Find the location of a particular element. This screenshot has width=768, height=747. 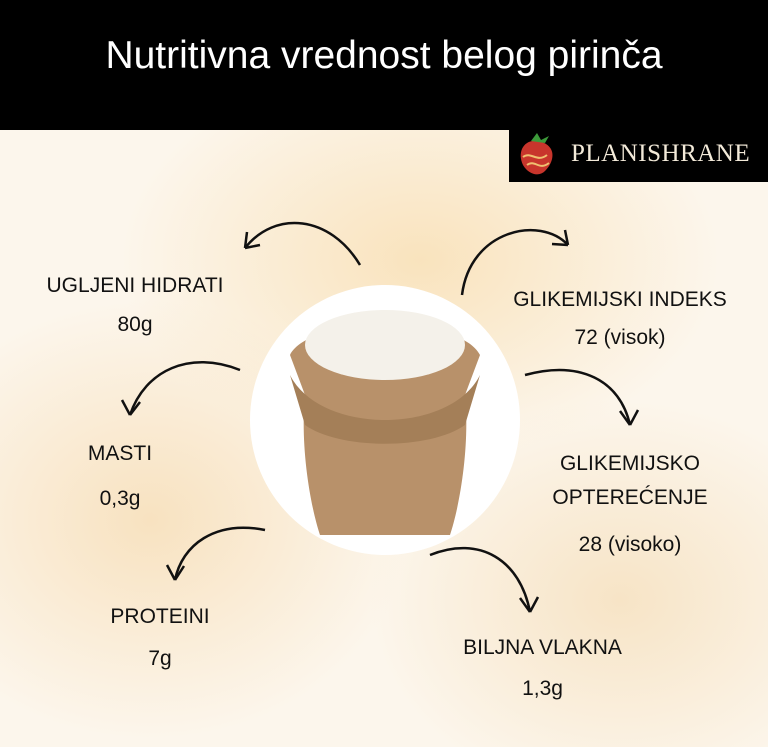

fat-label: MASTI is located at coordinates (120, 453).